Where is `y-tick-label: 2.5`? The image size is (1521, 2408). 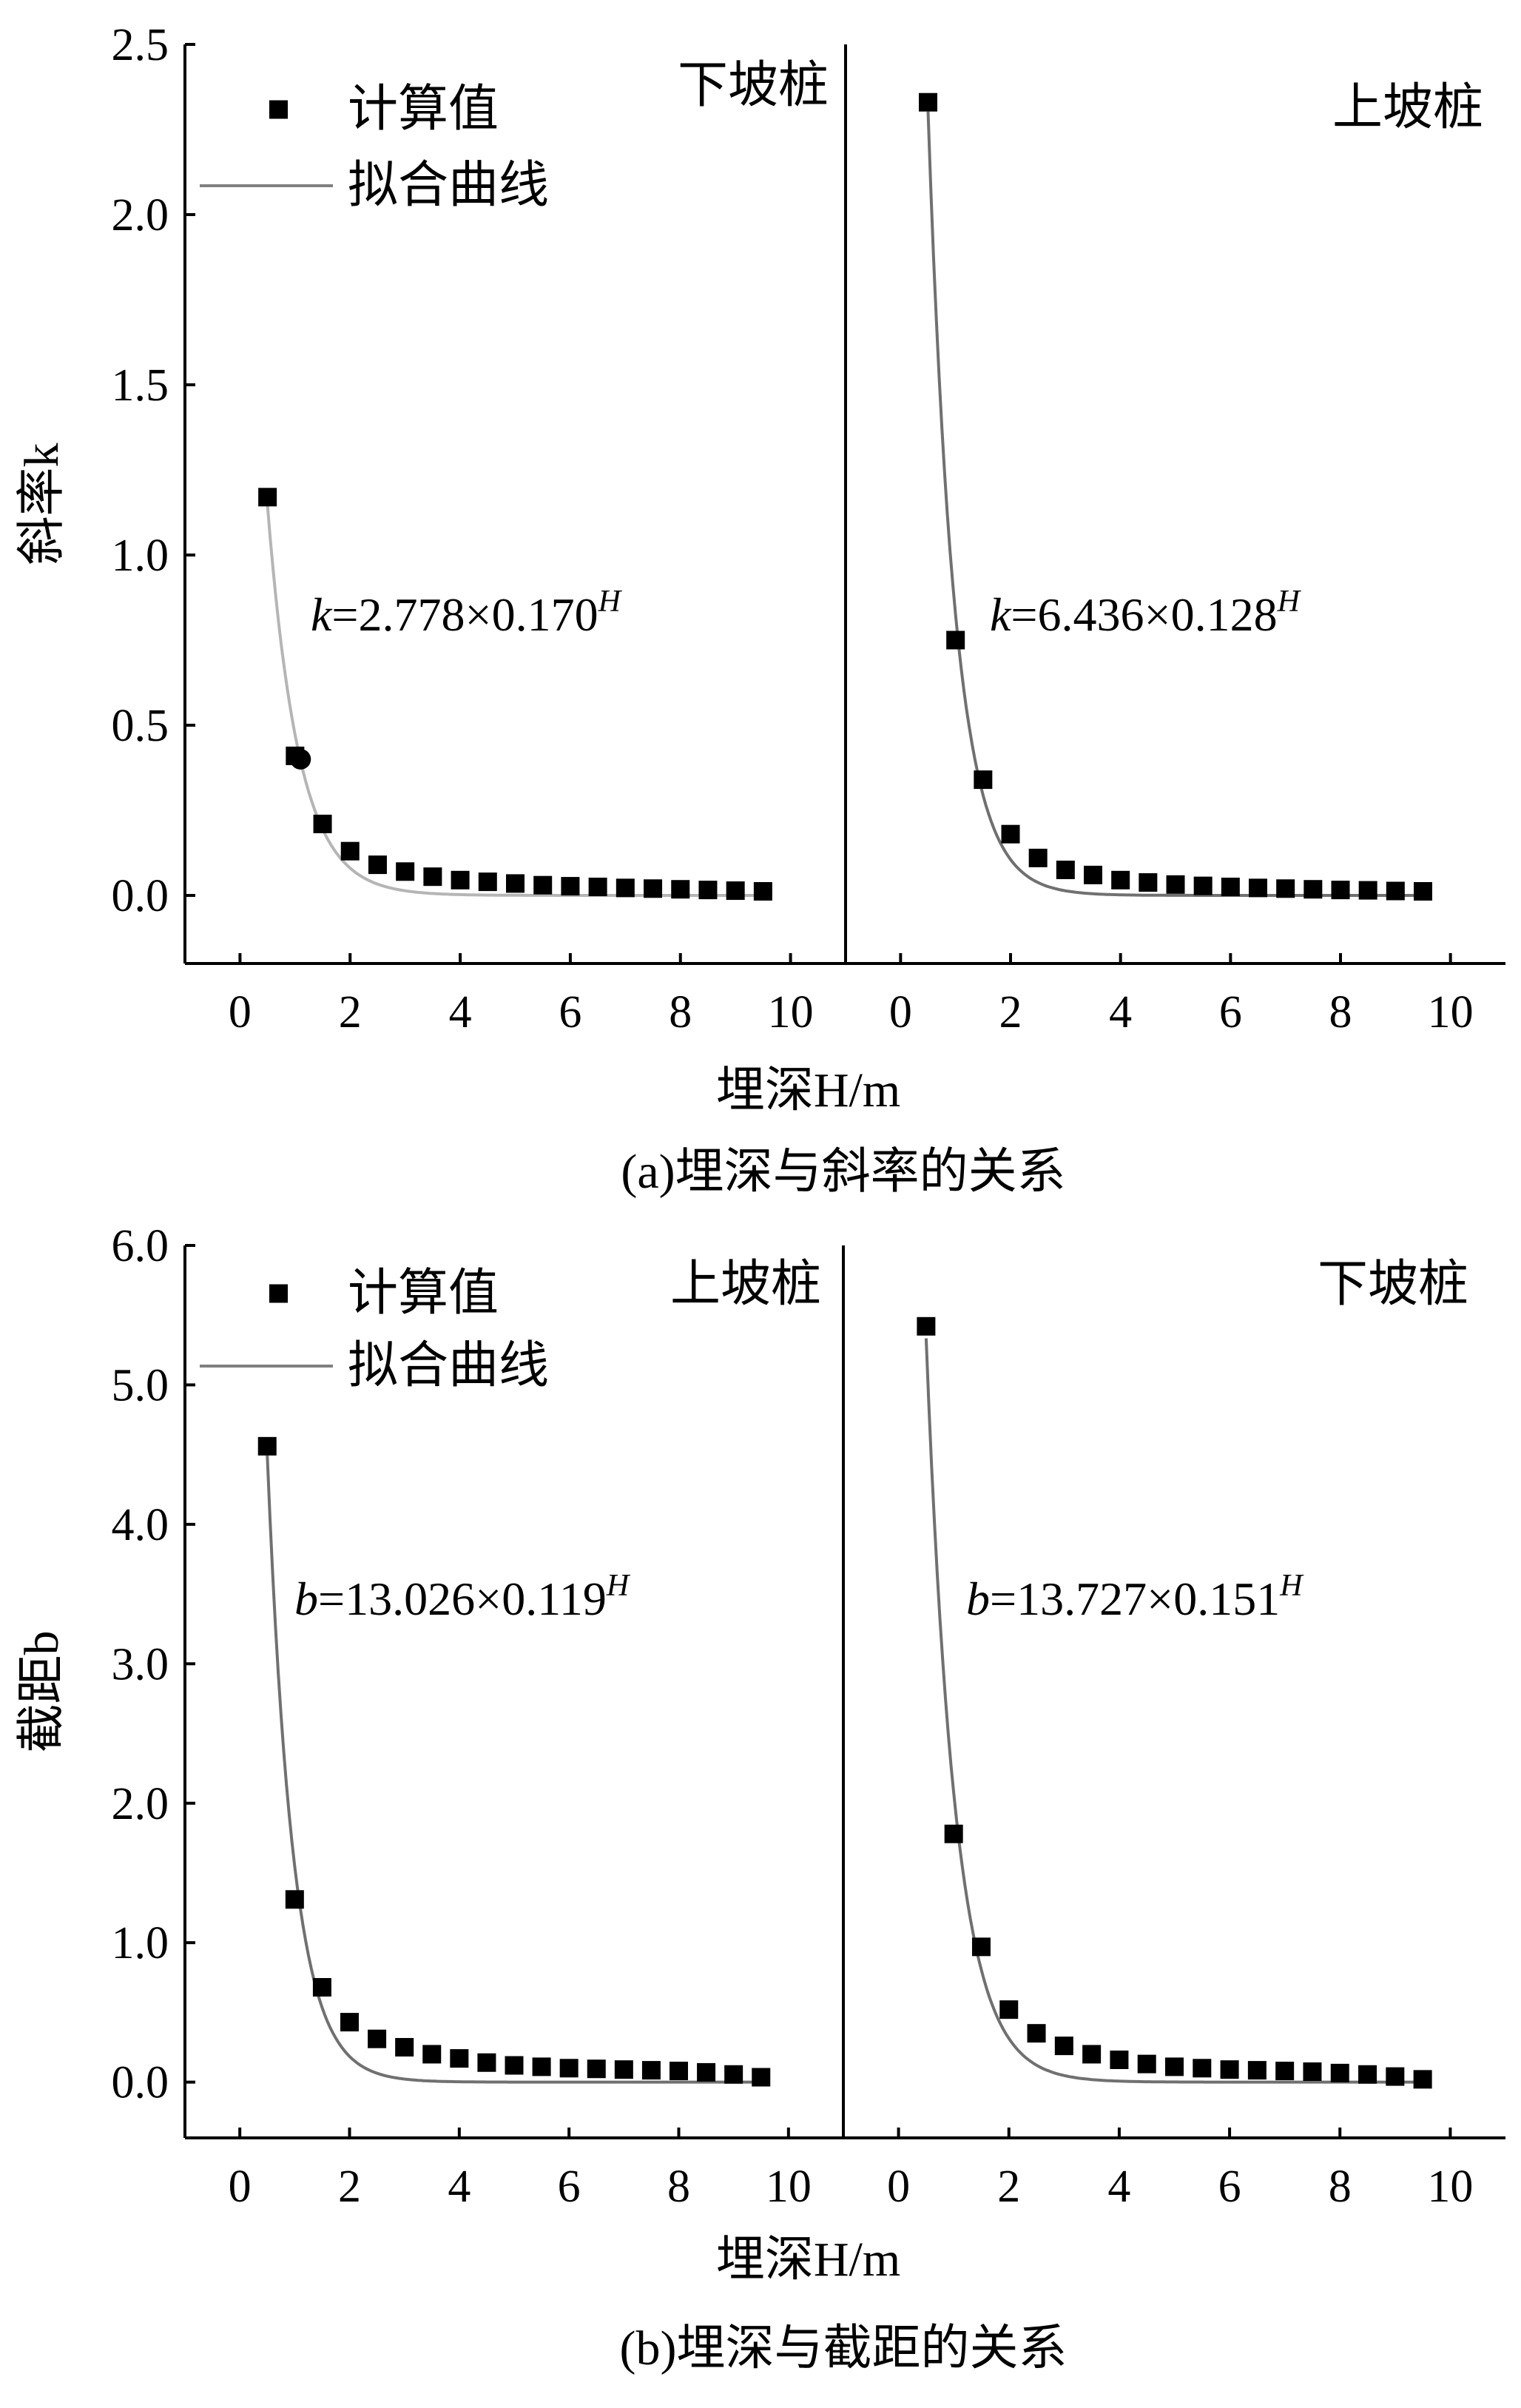
y-tick-label: 2.5 is located at coordinates (140, 45).